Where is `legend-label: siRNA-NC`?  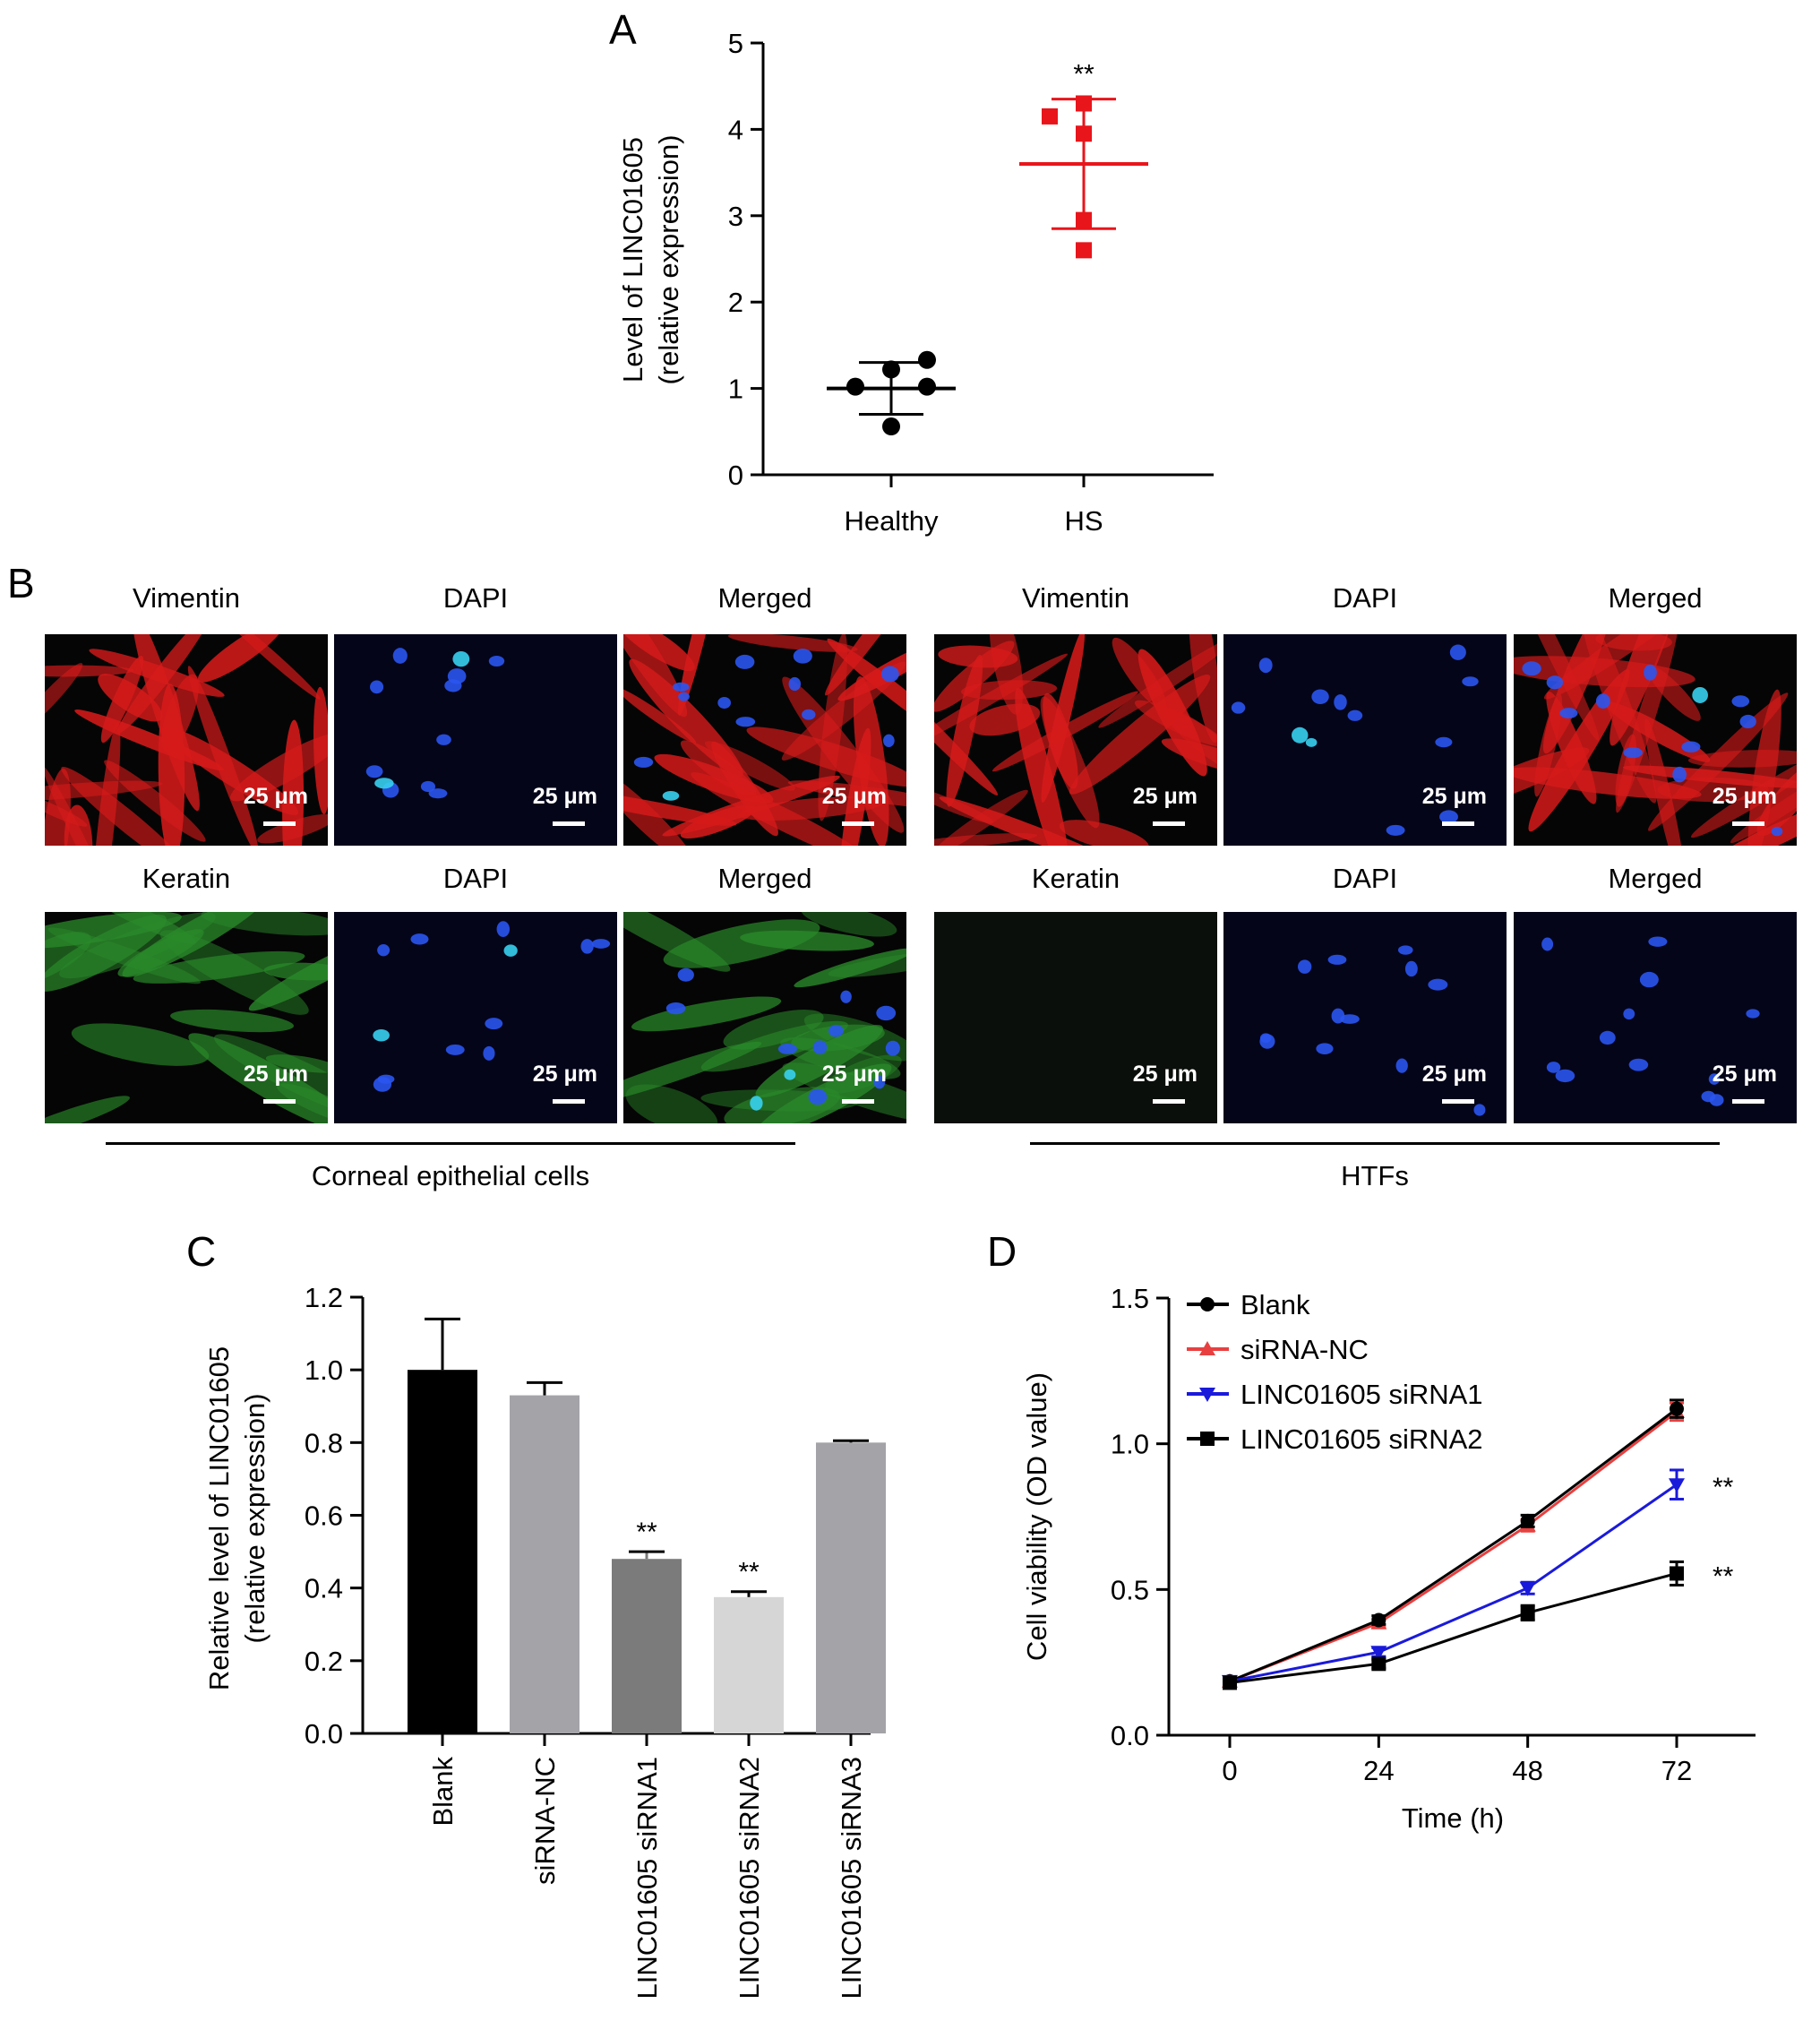 legend-label: siRNA-NC is located at coordinates (1305, 1349).